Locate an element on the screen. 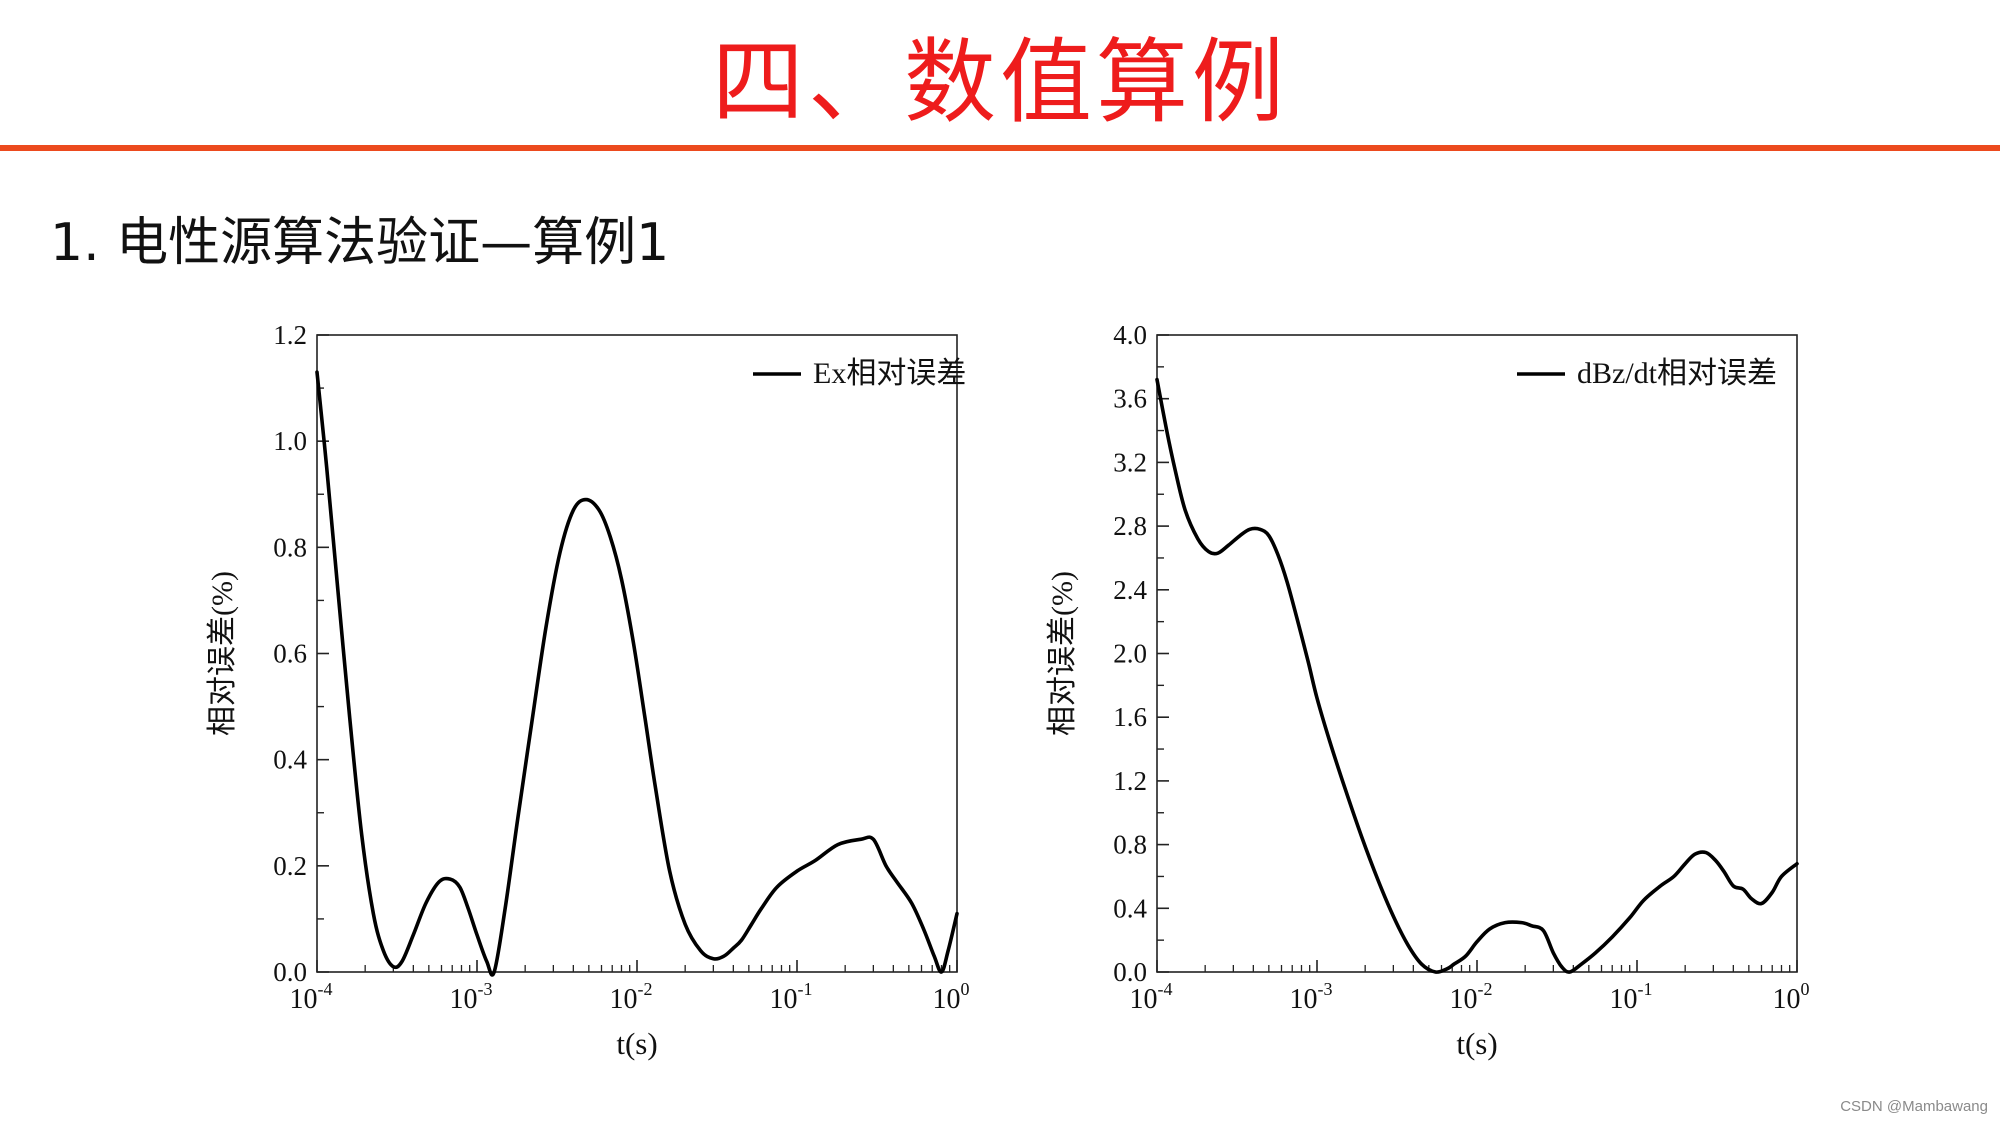  legend-label: Ex相对误差 is located at coordinates (889, 373).